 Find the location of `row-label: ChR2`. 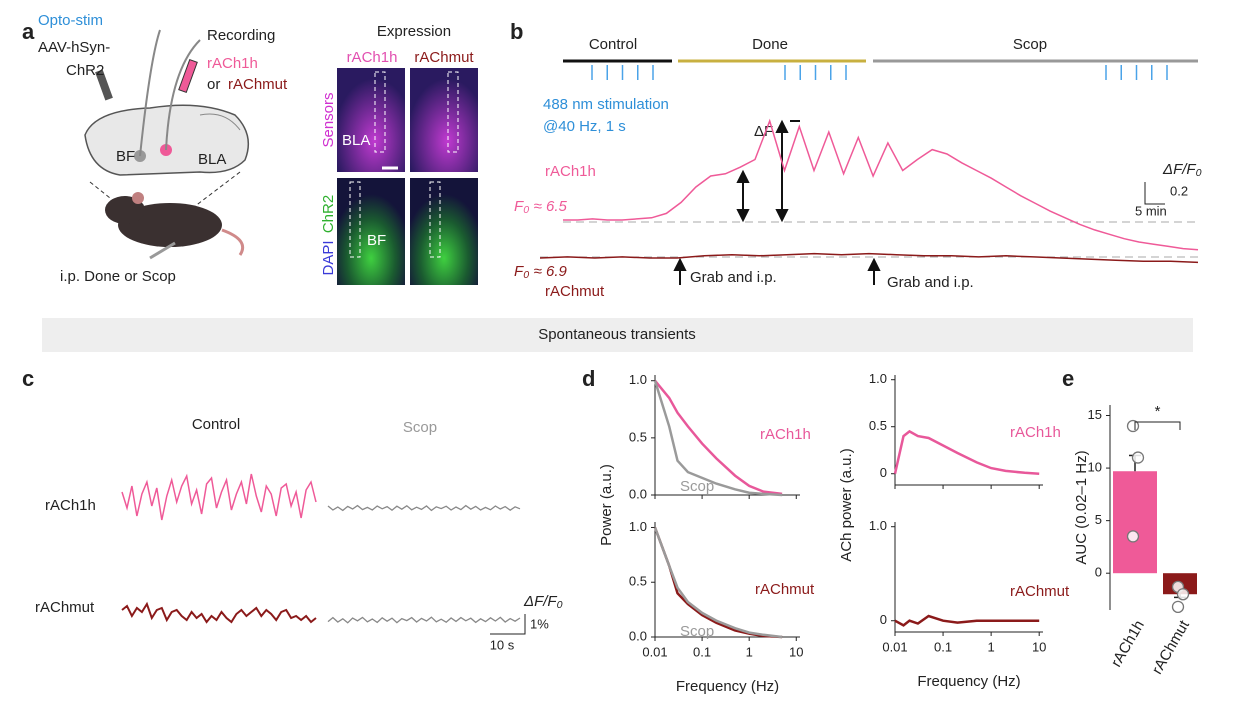

row-label: ChR2 is located at coordinates (328, 214).